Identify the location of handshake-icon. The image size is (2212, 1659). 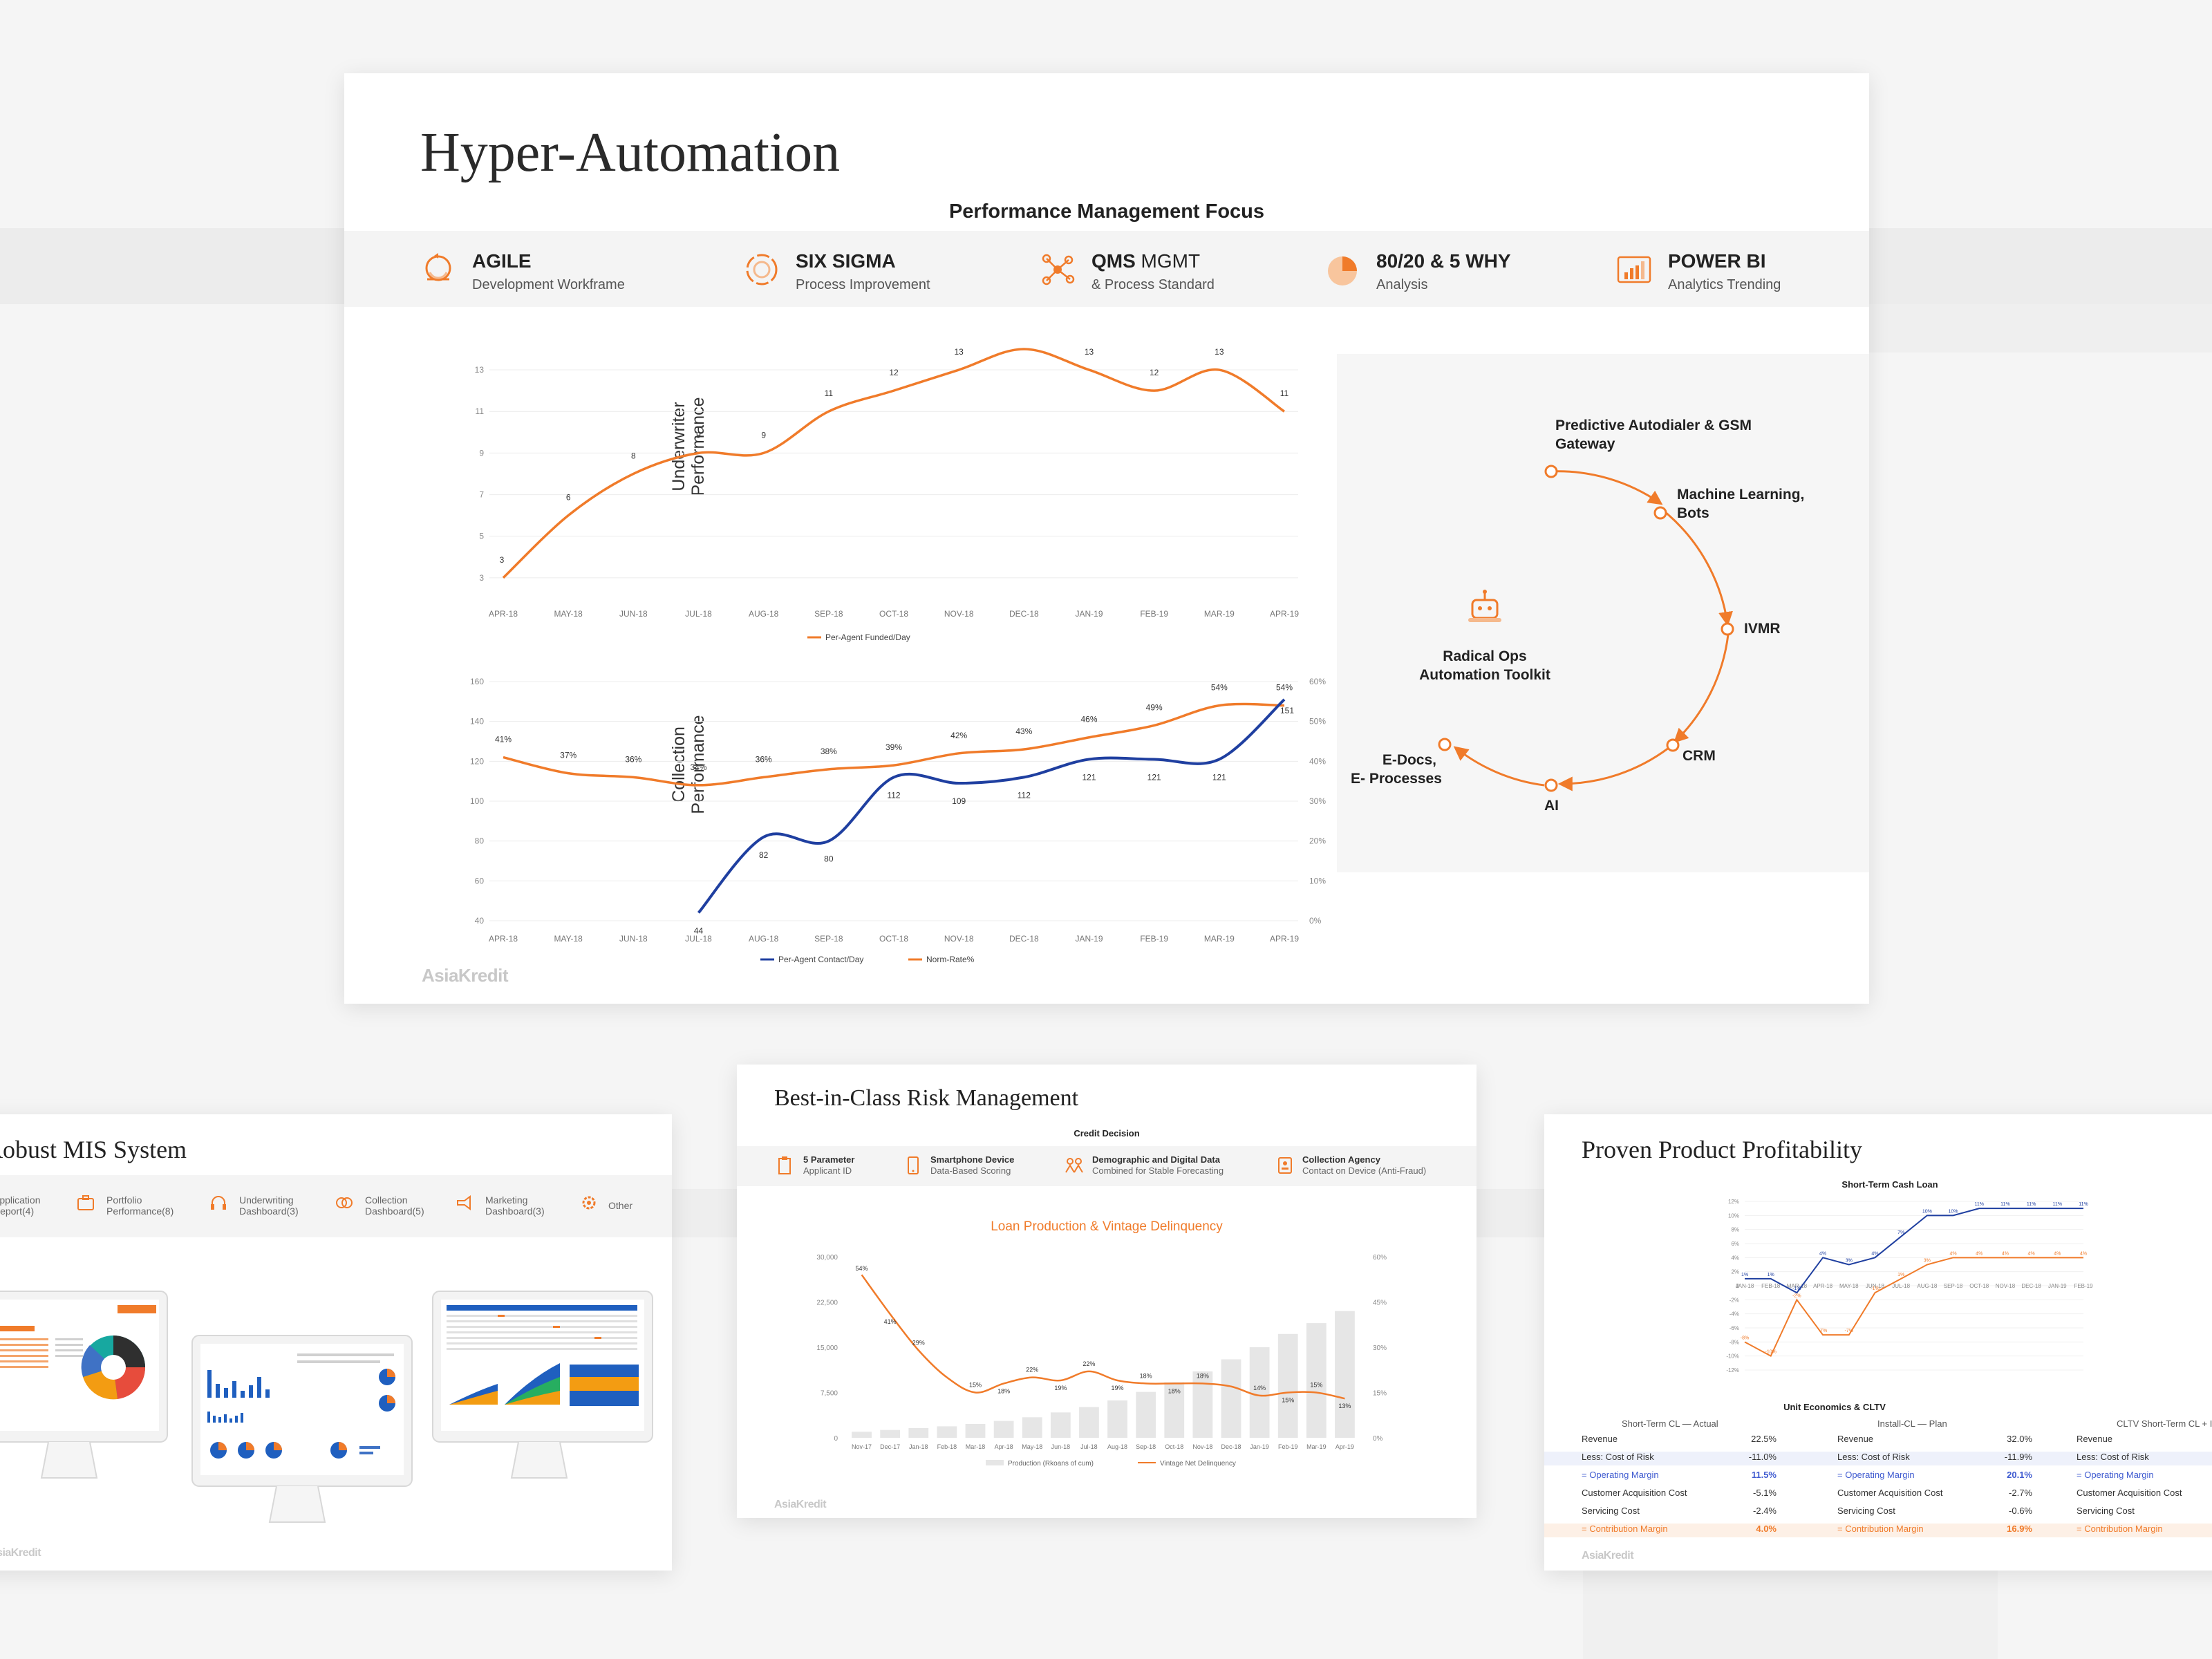
(344, 1202).